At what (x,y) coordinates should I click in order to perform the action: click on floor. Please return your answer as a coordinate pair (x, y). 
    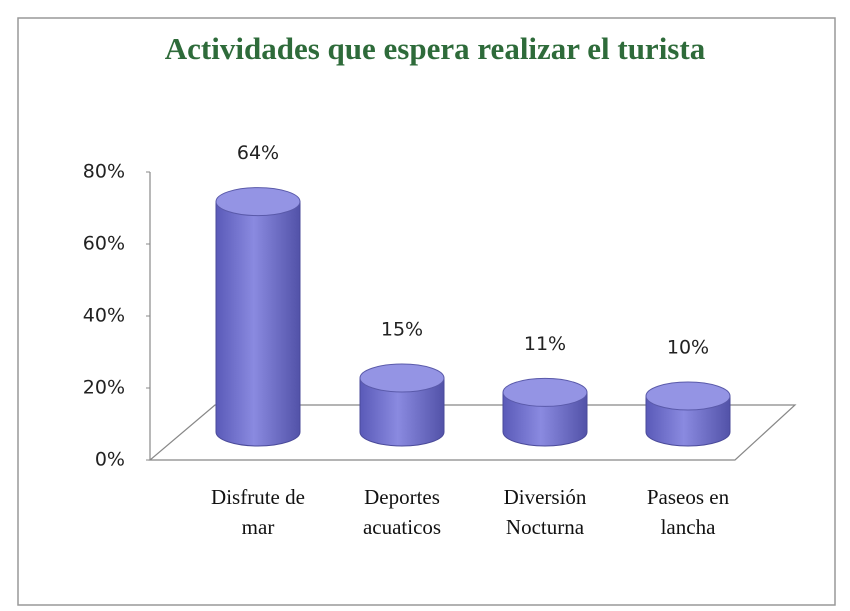
    Looking at the image, I should click on (472, 432).